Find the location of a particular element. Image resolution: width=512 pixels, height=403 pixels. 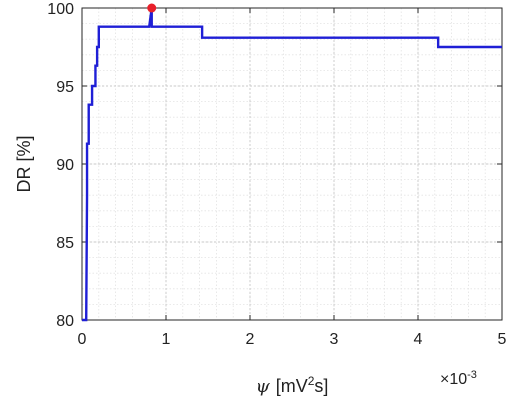

y-tick-label: 80 is located at coordinates (65, 321).